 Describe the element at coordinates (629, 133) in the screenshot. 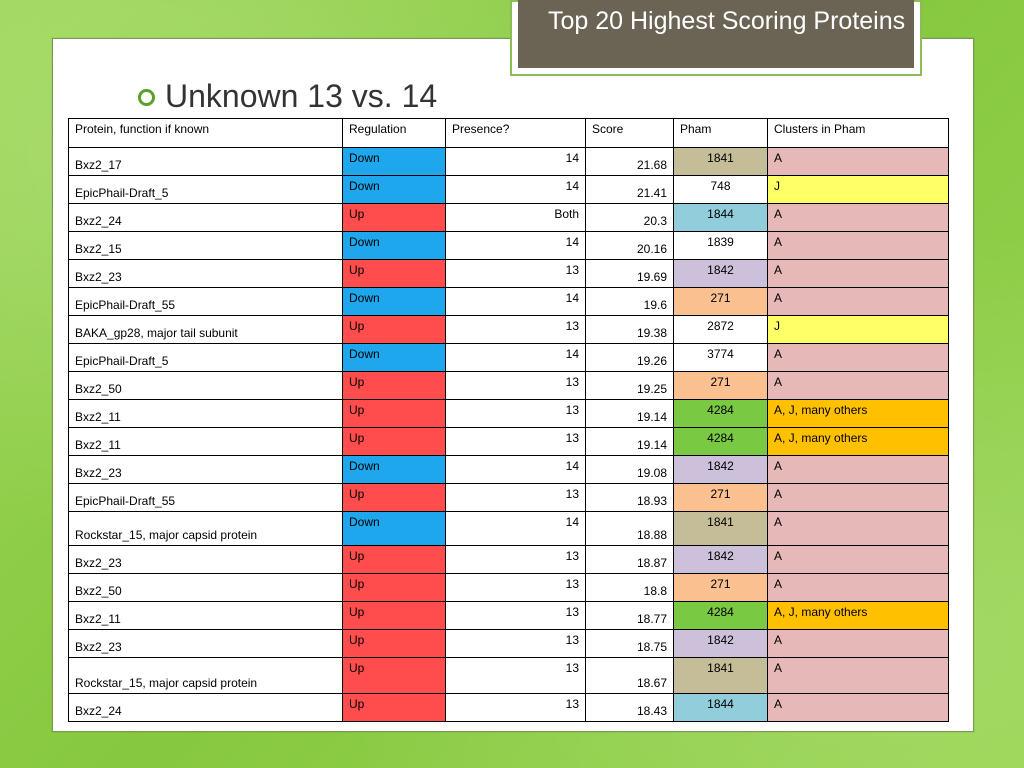

I see `header-score: Score` at that location.